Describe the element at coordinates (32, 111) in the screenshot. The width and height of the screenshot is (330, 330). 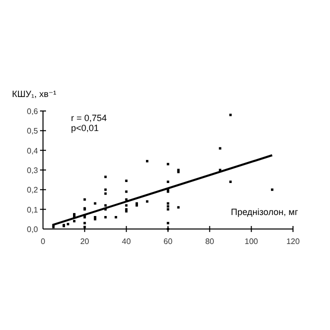
I see `y-tick-label: 0,6` at that location.